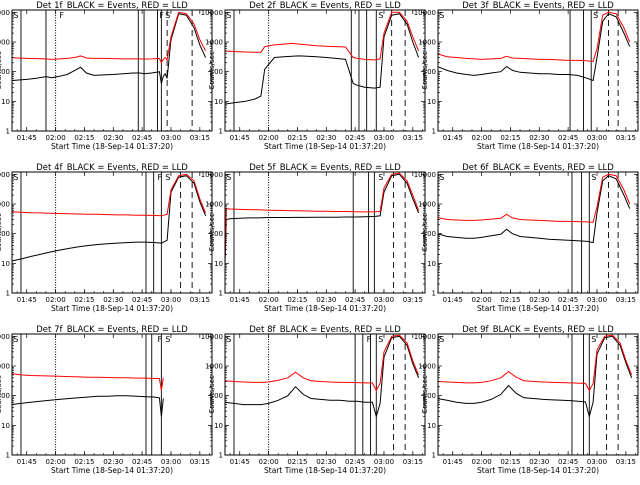 The height and width of the screenshot is (485, 640). Describe the element at coordinates (325, 470) in the screenshot. I see `x-axis-label: Start Time (18-Sep-14 01:37:20)` at that location.